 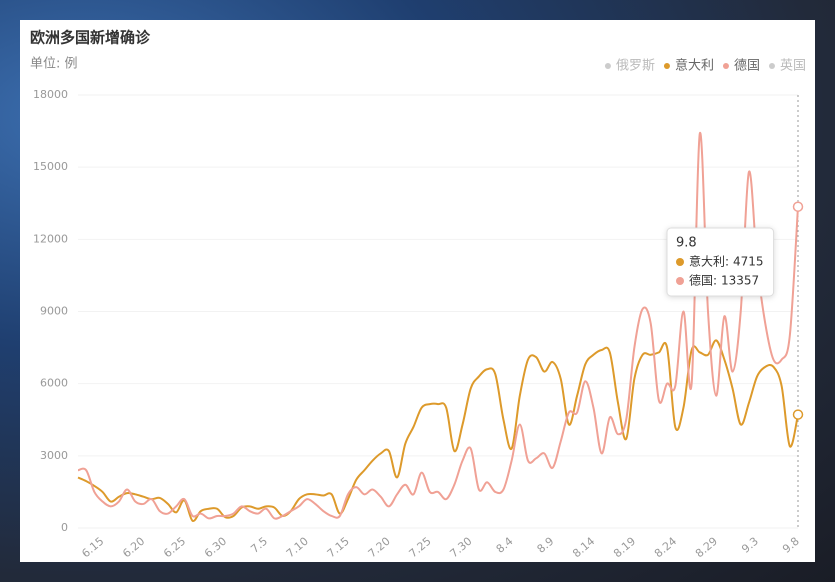 What do you see at coordinates (707, 261) in the screenshot?
I see `tooltip-name: 意大利` at bounding box center [707, 261].